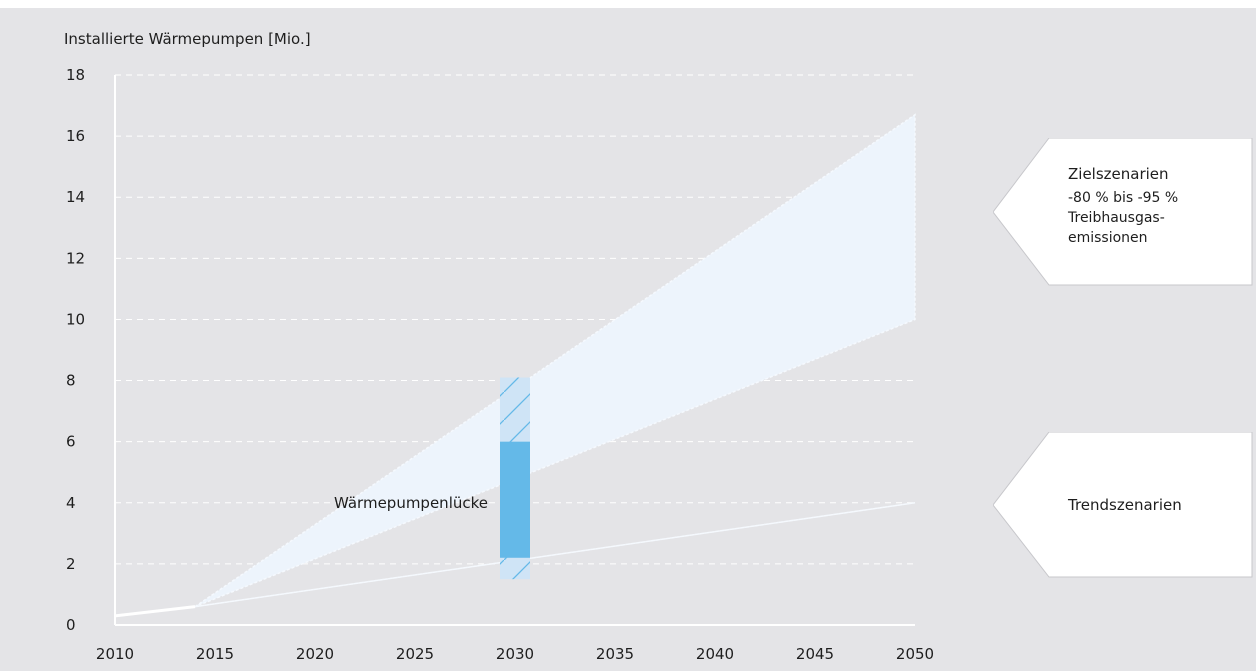 Image resolution: width=1256 pixels, height=671 pixels. What do you see at coordinates (715, 654) in the screenshot?
I see `x-tick-label-2040: 2040` at bounding box center [715, 654].